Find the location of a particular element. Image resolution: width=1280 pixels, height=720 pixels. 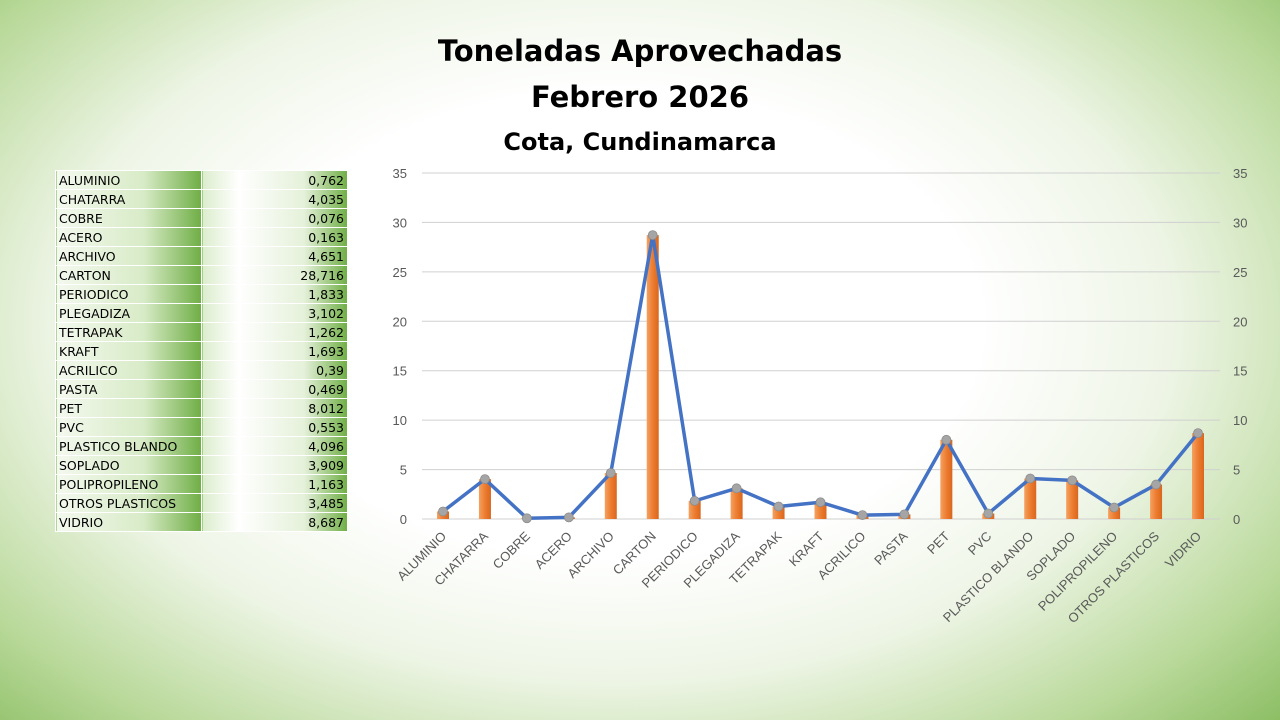

table-row: VIDRIO 8,687 is located at coordinates (201, 522).